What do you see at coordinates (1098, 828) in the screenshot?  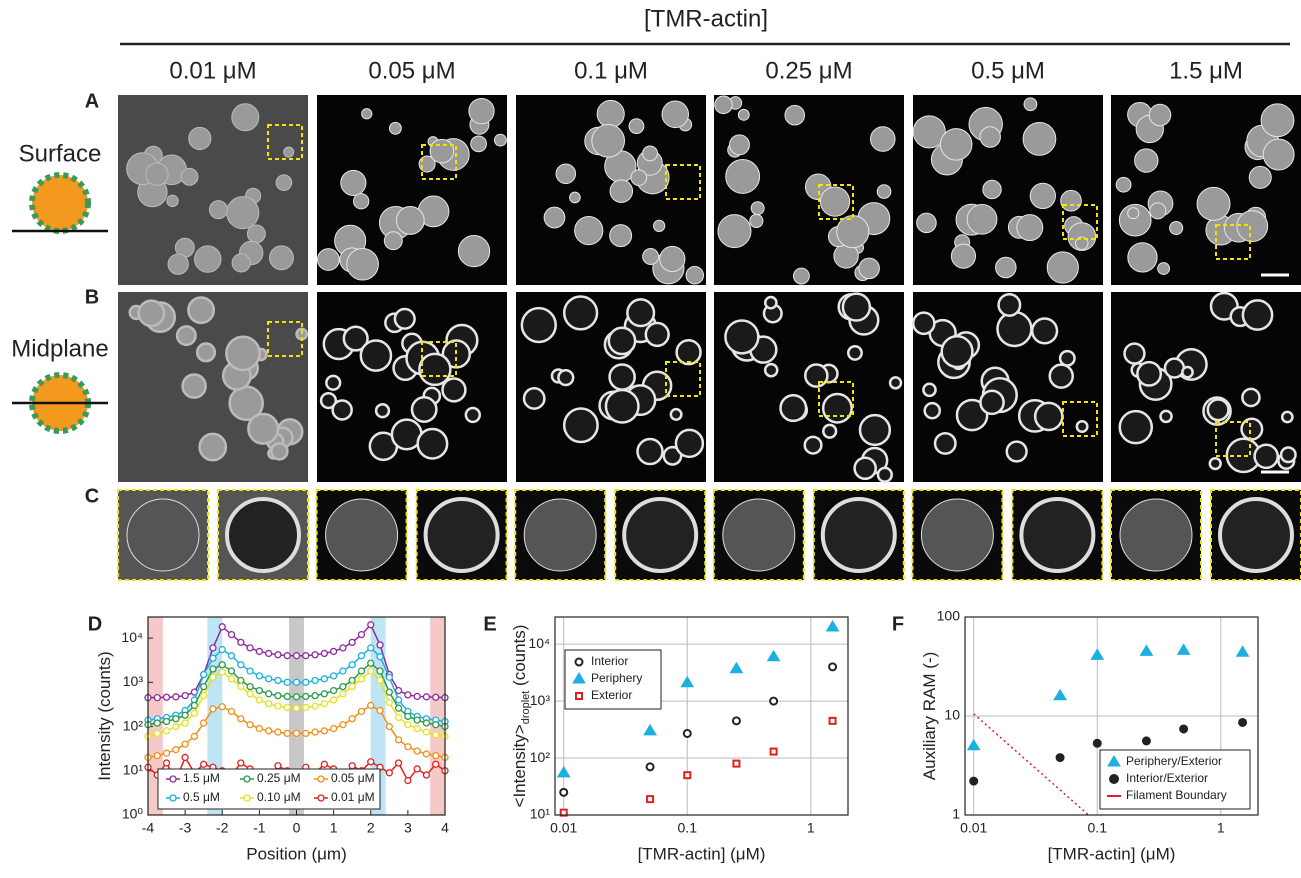 I see `x-tick-label: 0.1` at bounding box center [1098, 828].